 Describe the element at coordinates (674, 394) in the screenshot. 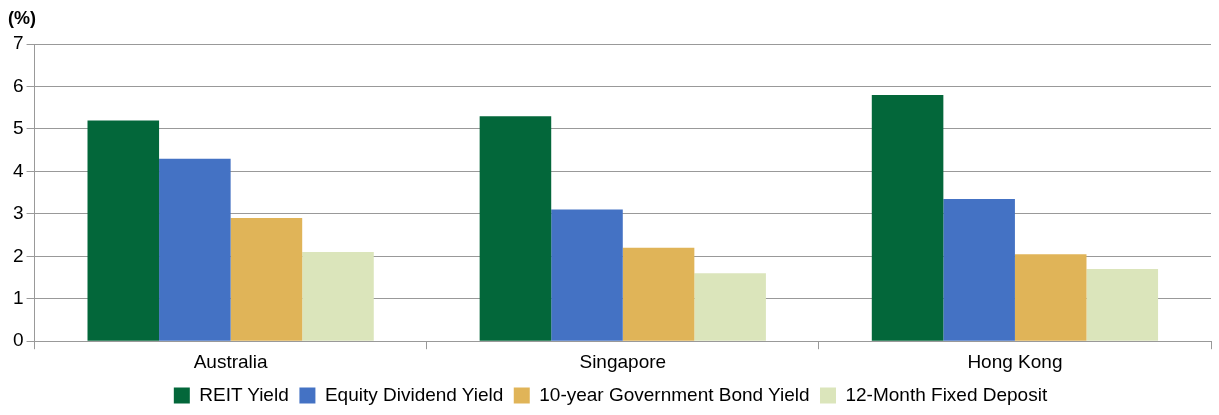

I see `legend-label: 10-year Government Bond Yield` at that location.